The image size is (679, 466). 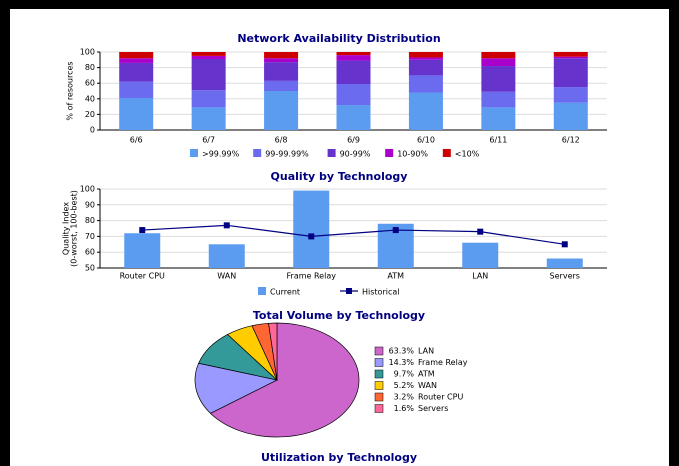 What do you see at coordinates (467, 154) in the screenshot?
I see `legend-label: <10%` at bounding box center [467, 154].